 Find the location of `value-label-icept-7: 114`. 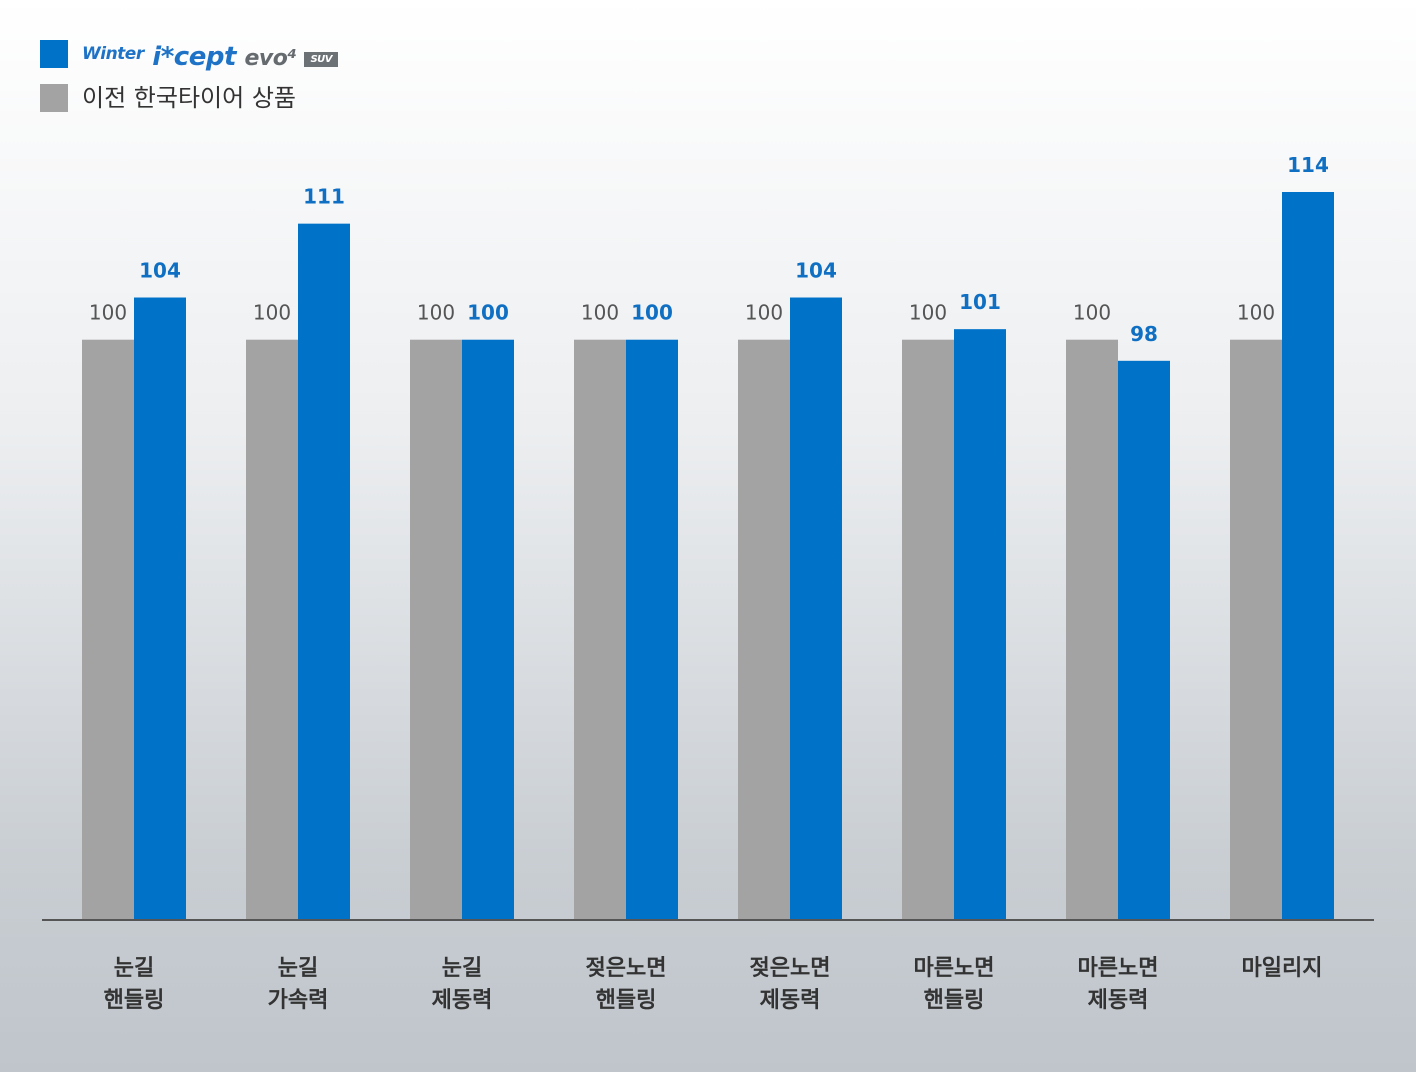

value-label-icept-7: 114 is located at coordinates (1308, 165).